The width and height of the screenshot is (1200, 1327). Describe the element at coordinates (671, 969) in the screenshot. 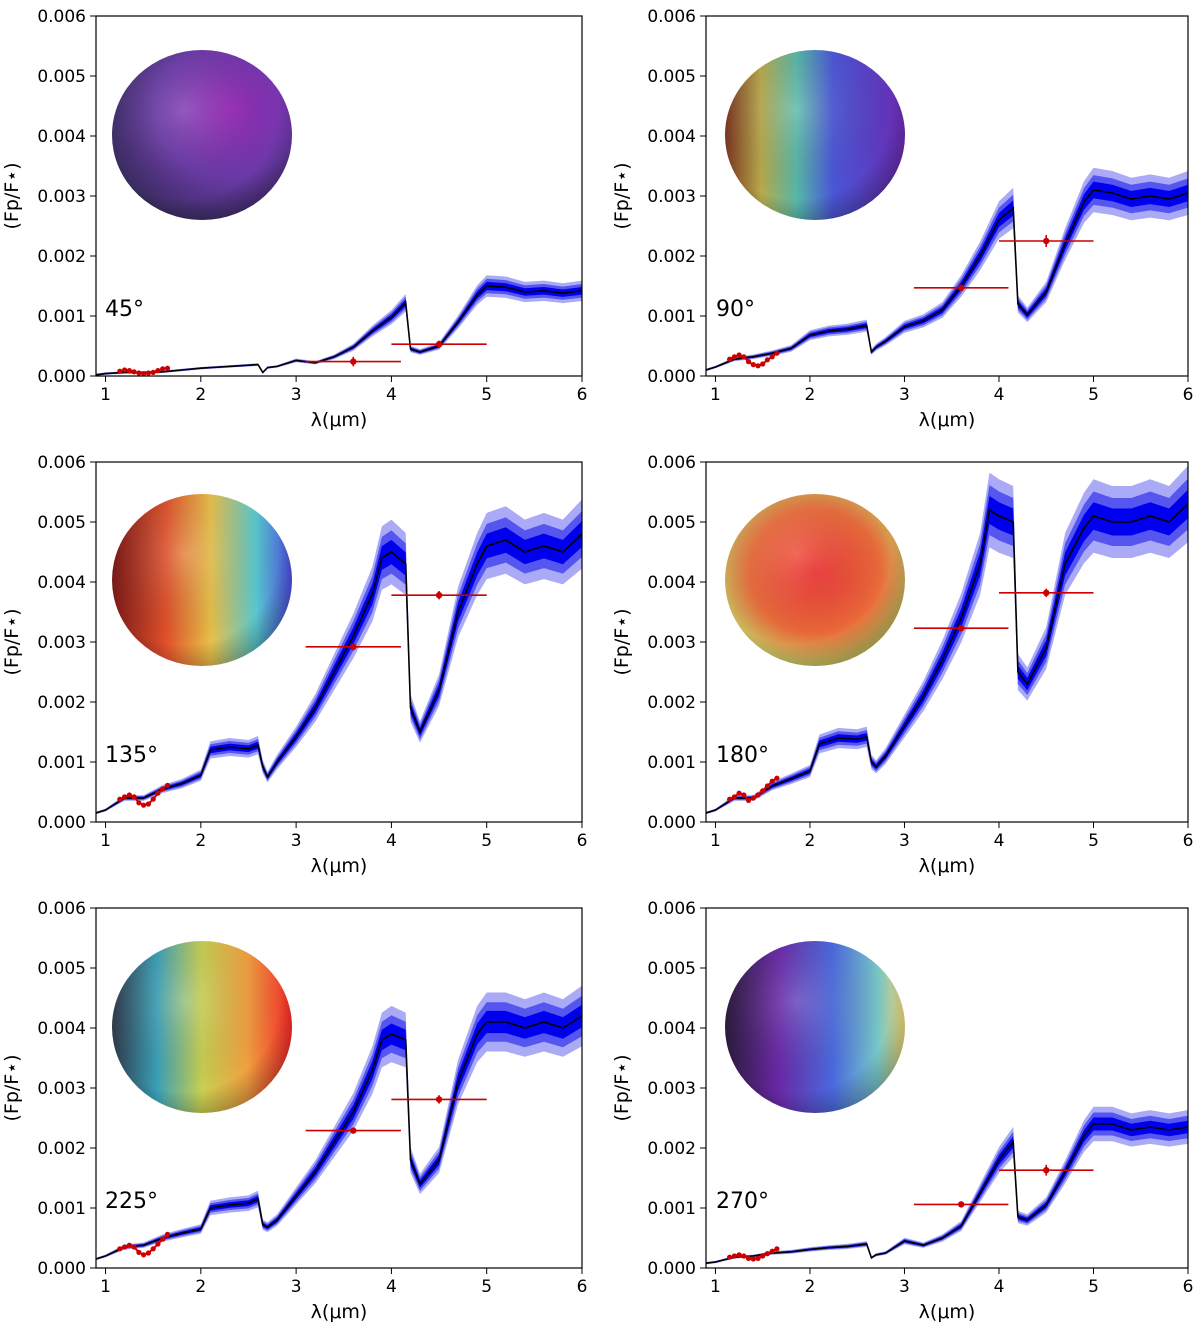

I see `y-tick-label: 0.005` at that location.